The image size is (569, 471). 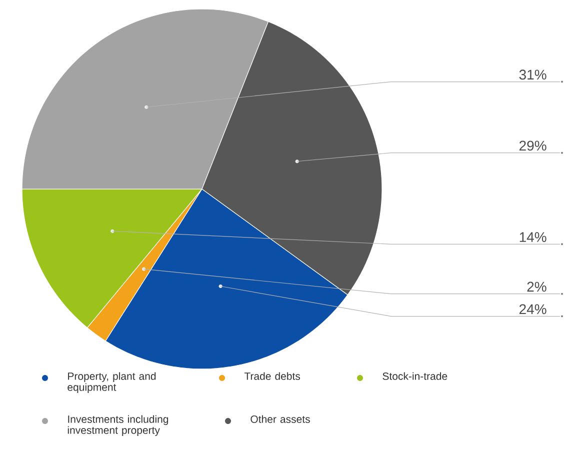 I want to click on data-label: 2%, so click(x=536, y=287).